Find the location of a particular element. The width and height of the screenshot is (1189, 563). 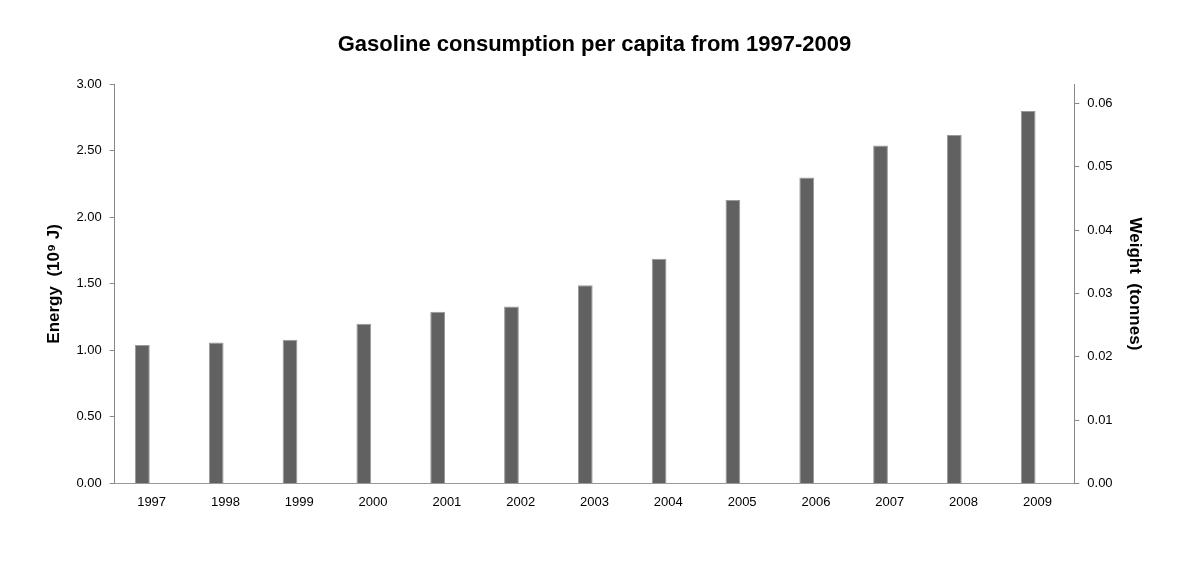

y-tick-label: 1.50 is located at coordinates (89, 283).